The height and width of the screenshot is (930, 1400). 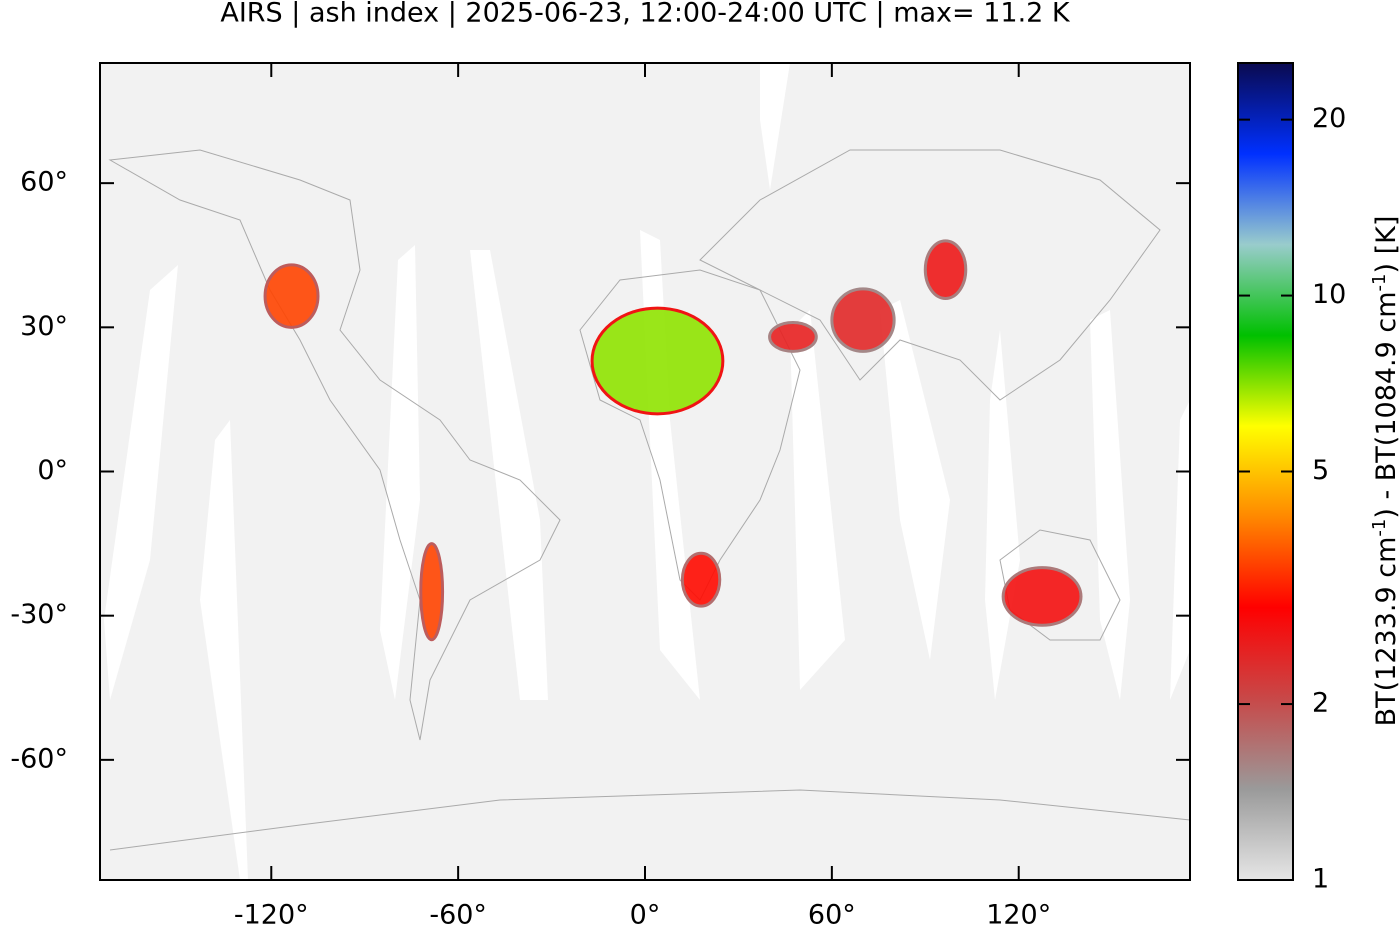 I want to click on y-tick-label: -30°, so click(x=39, y=614).